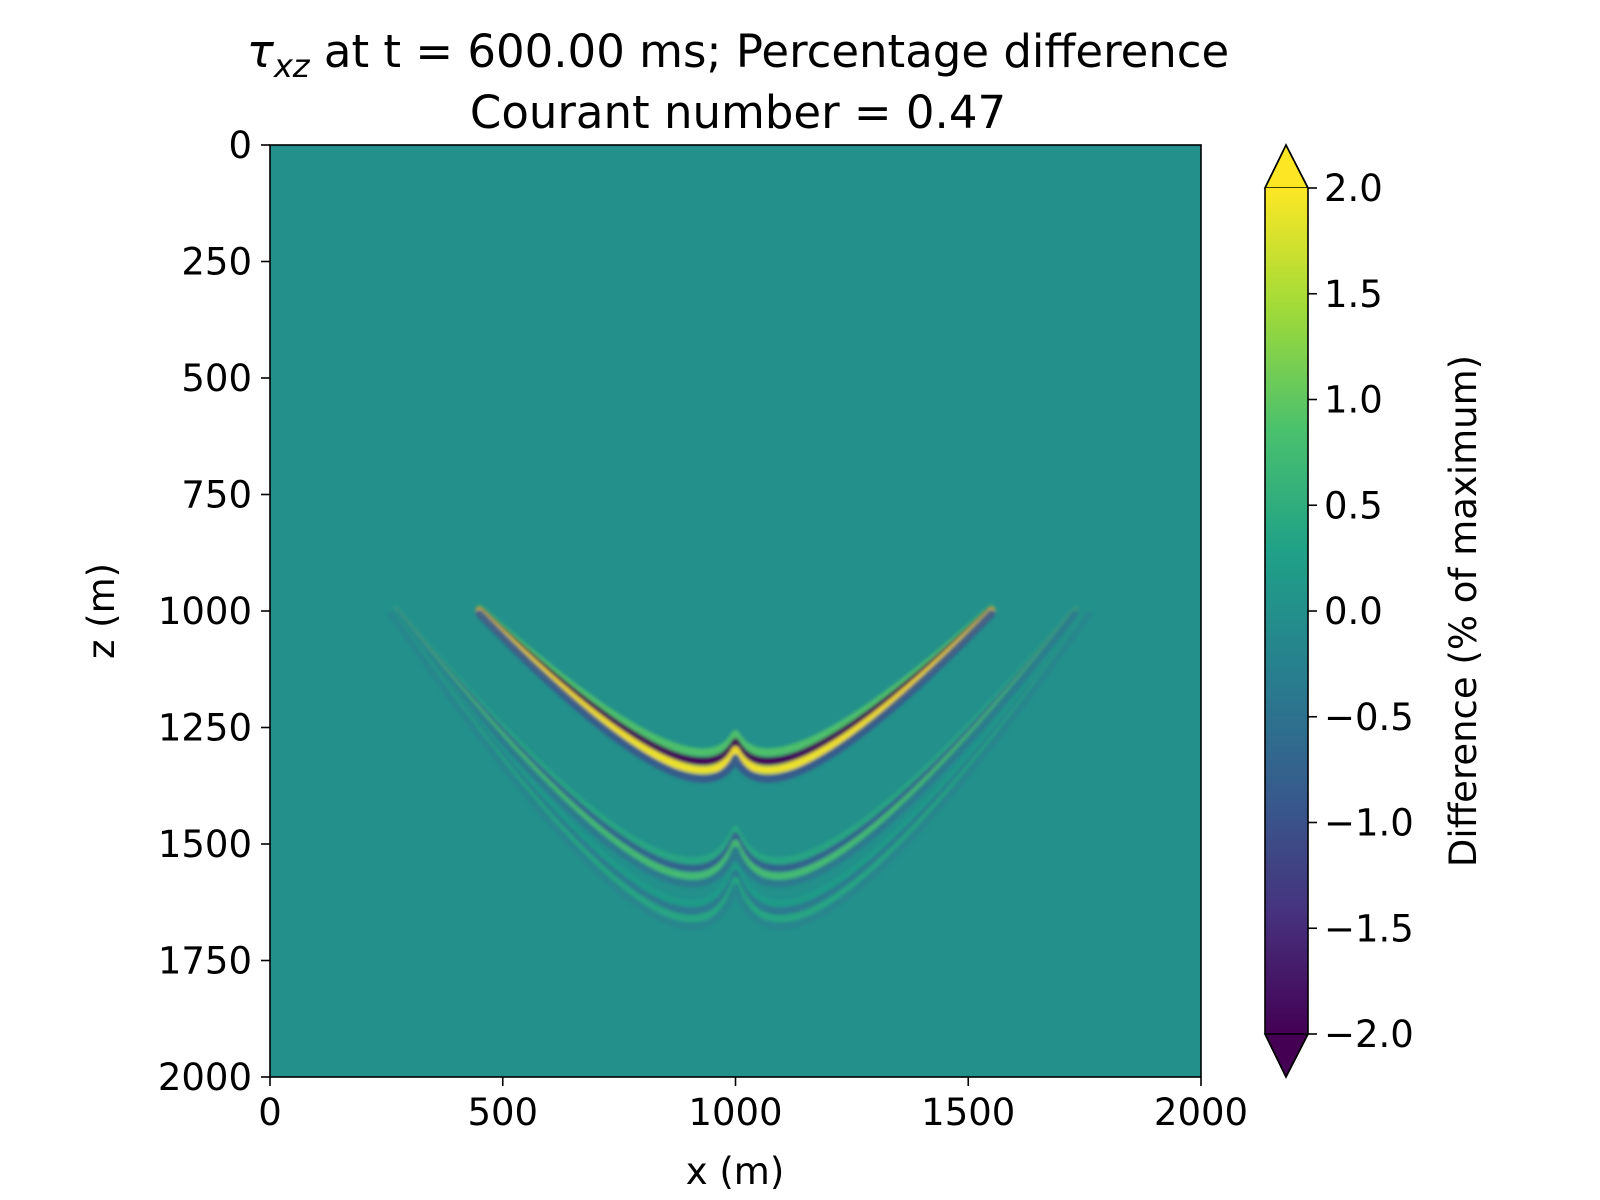  What do you see at coordinates (1463, 611) in the screenshot?
I see `colorbar-label: Difference (% of maximum)` at bounding box center [1463, 611].